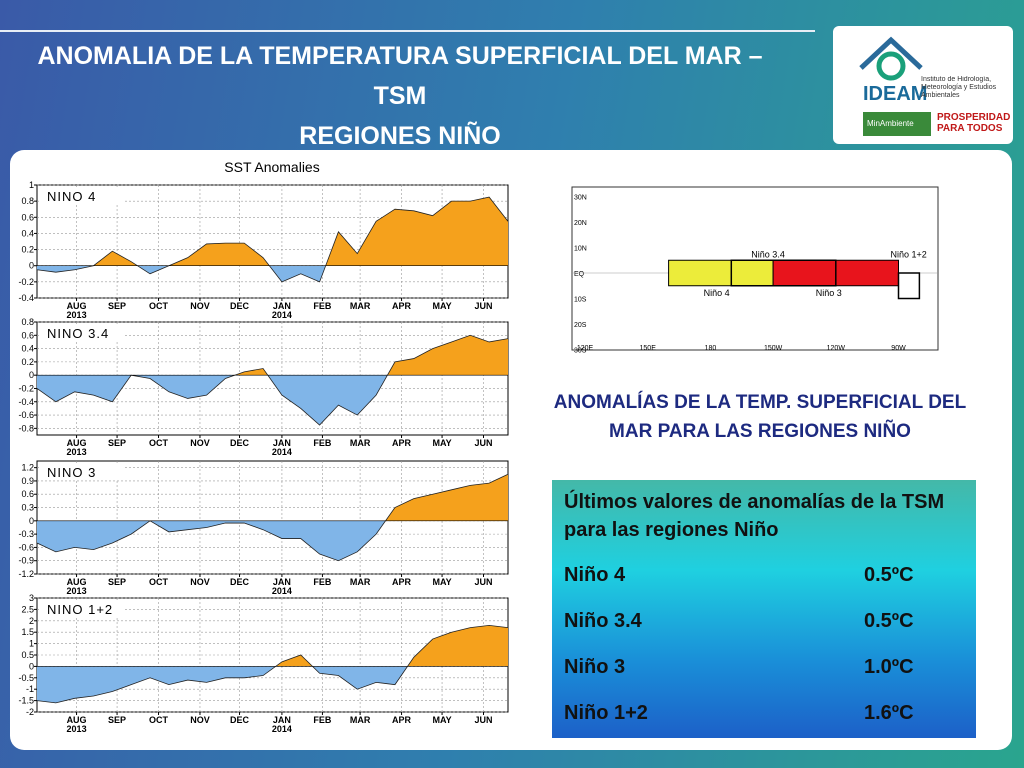  I want to click on x-tick-label: APR, so click(402, 443).